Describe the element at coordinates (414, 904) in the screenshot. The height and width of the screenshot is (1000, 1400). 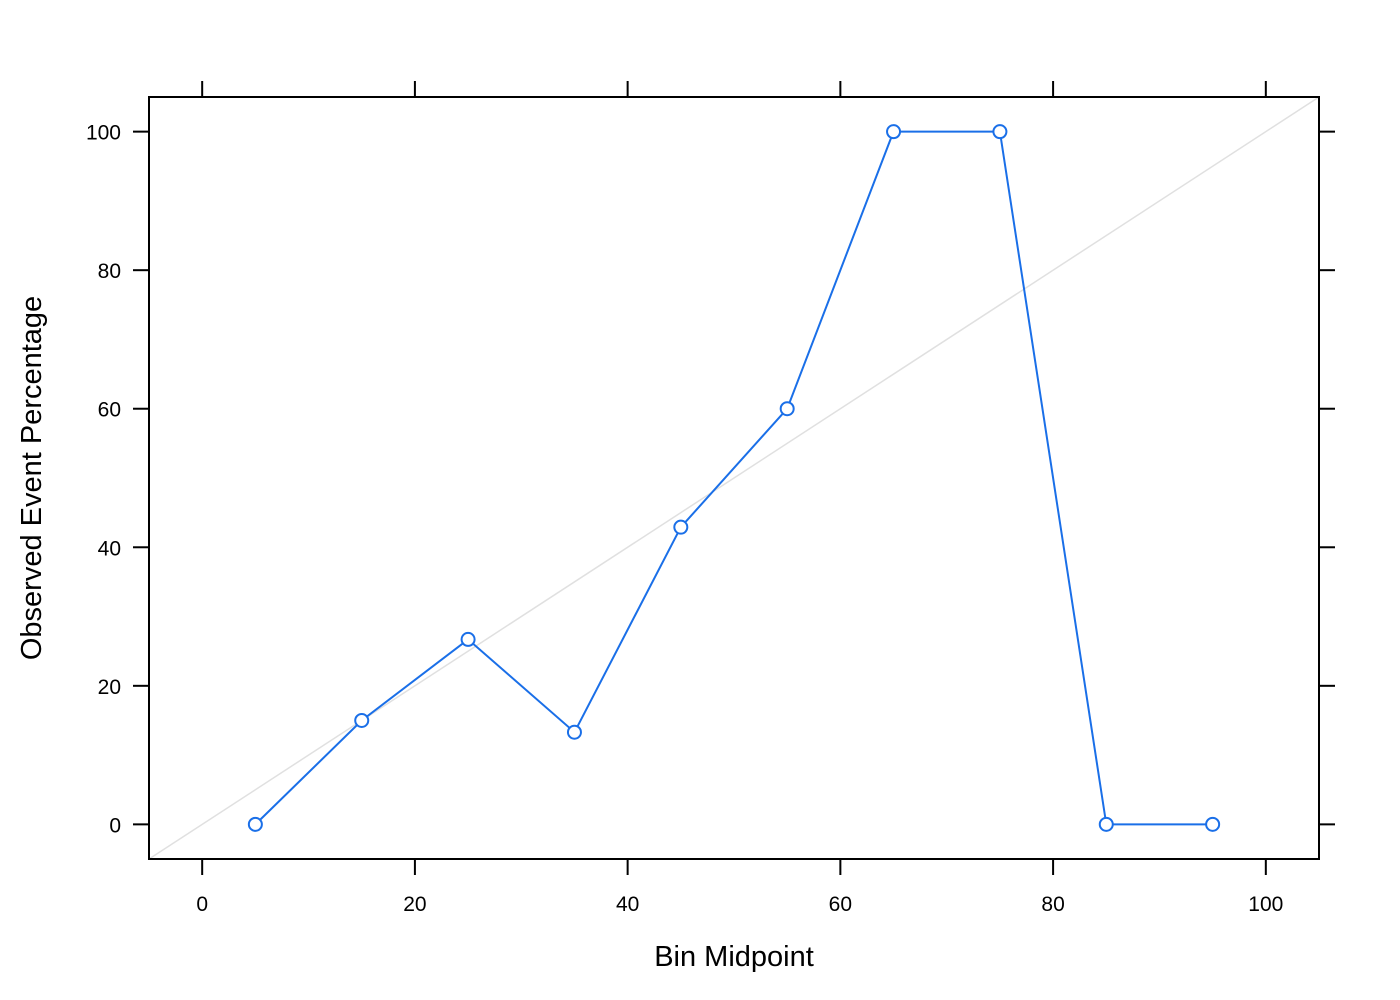
I see `x-tick-label: 20` at that location.